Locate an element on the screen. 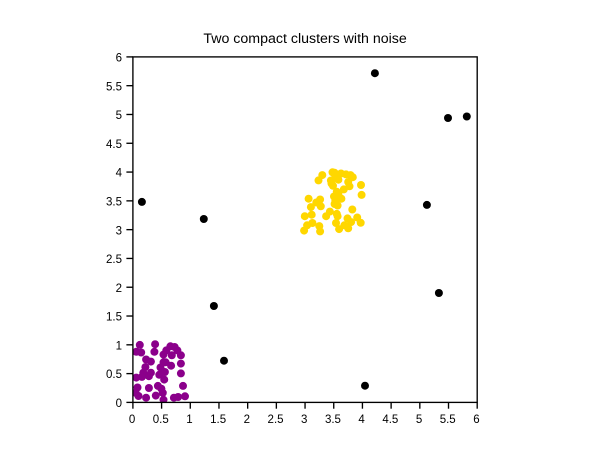 Image resolution: width=610 pixels, height=460 pixels. svg-text:Two compact clusters with nois: Two compact clusters with noise is located at coordinates (305, 39).